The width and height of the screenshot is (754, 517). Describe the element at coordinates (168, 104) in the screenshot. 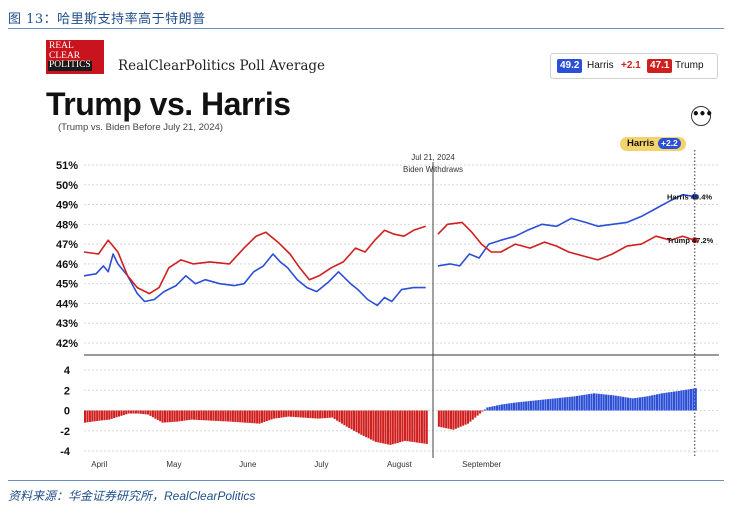

I see `chart-title: Trump vs. Harris` at that location.